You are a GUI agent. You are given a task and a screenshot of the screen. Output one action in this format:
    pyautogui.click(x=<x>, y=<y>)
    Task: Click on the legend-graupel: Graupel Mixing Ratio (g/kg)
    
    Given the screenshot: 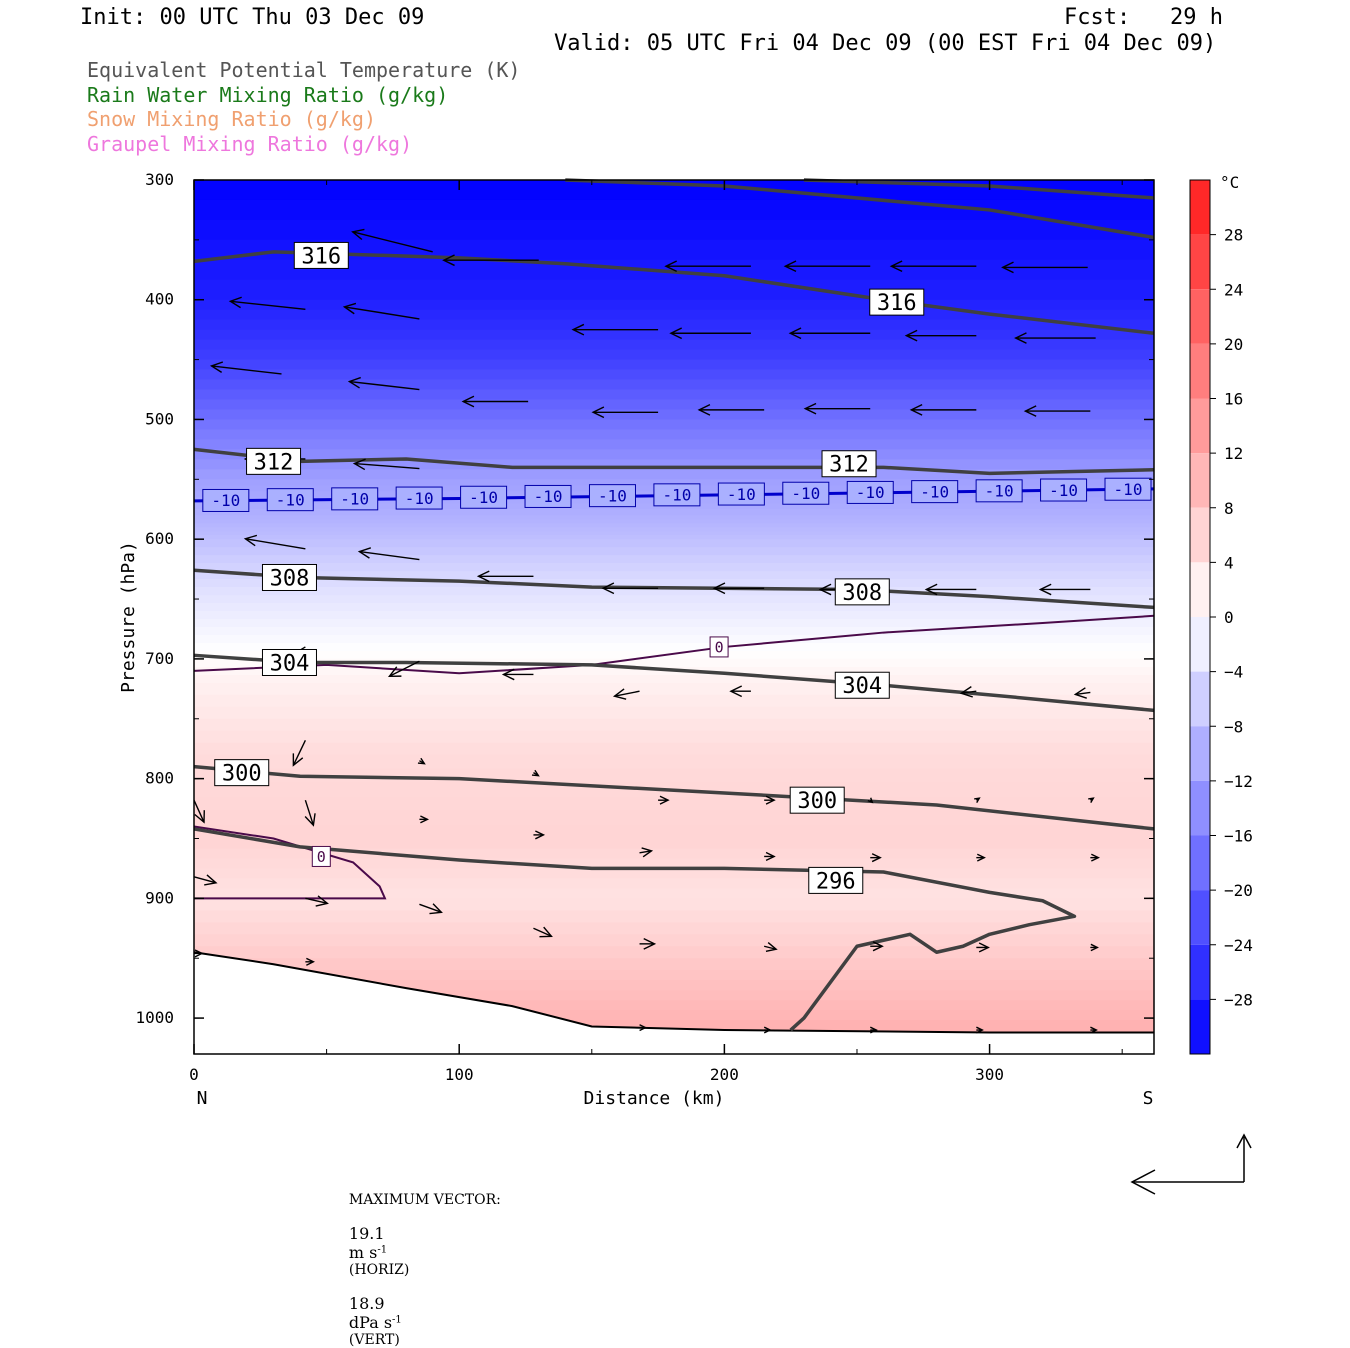 What is the action you would take?
    pyautogui.click(x=250, y=144)
    